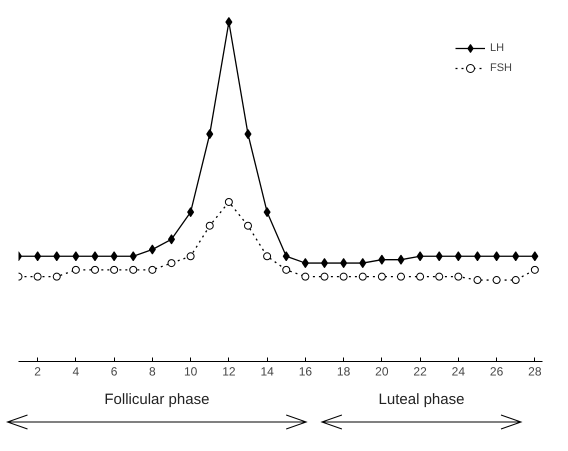  What do you see at coordinates (420, 371) in the screenshot?
I see `x-tick-label: 22` at bounding box center [420, 371].